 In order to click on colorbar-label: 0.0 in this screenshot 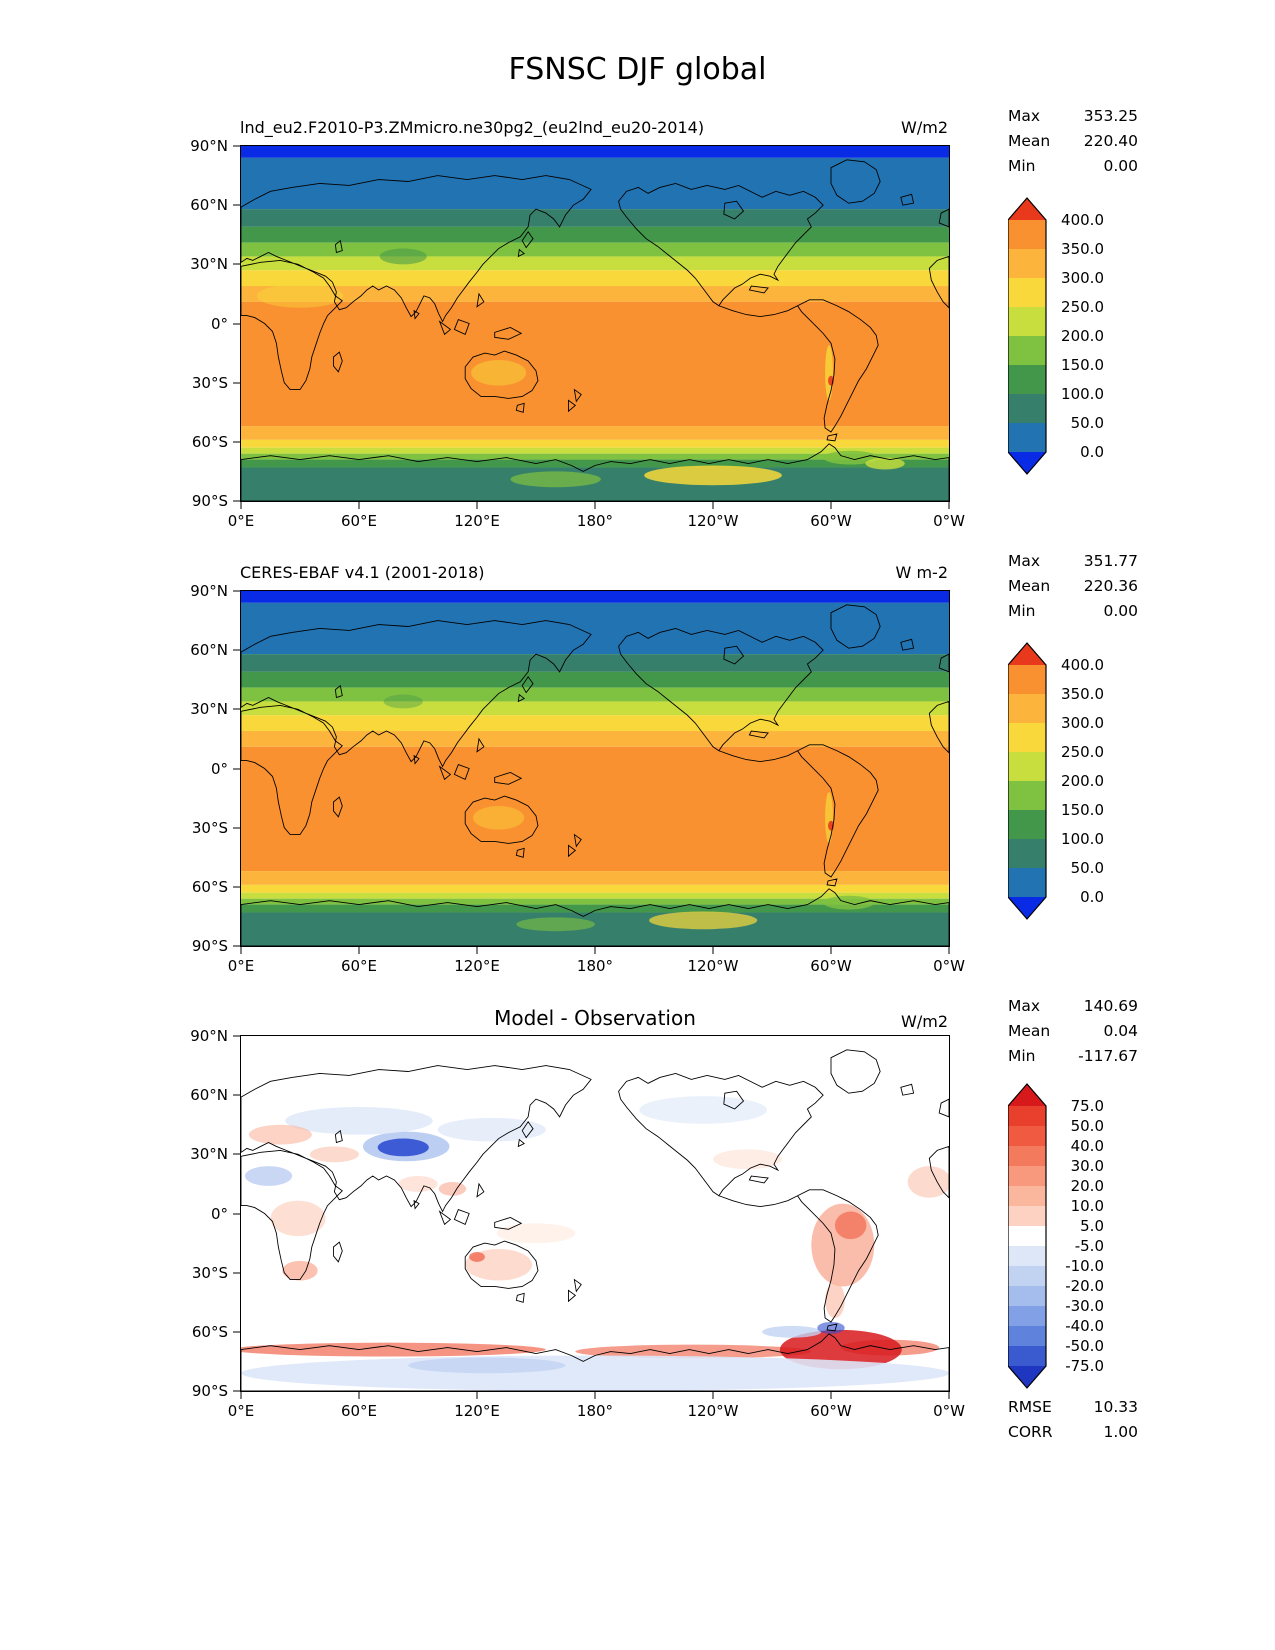, I will do `click(1092, 897)`.